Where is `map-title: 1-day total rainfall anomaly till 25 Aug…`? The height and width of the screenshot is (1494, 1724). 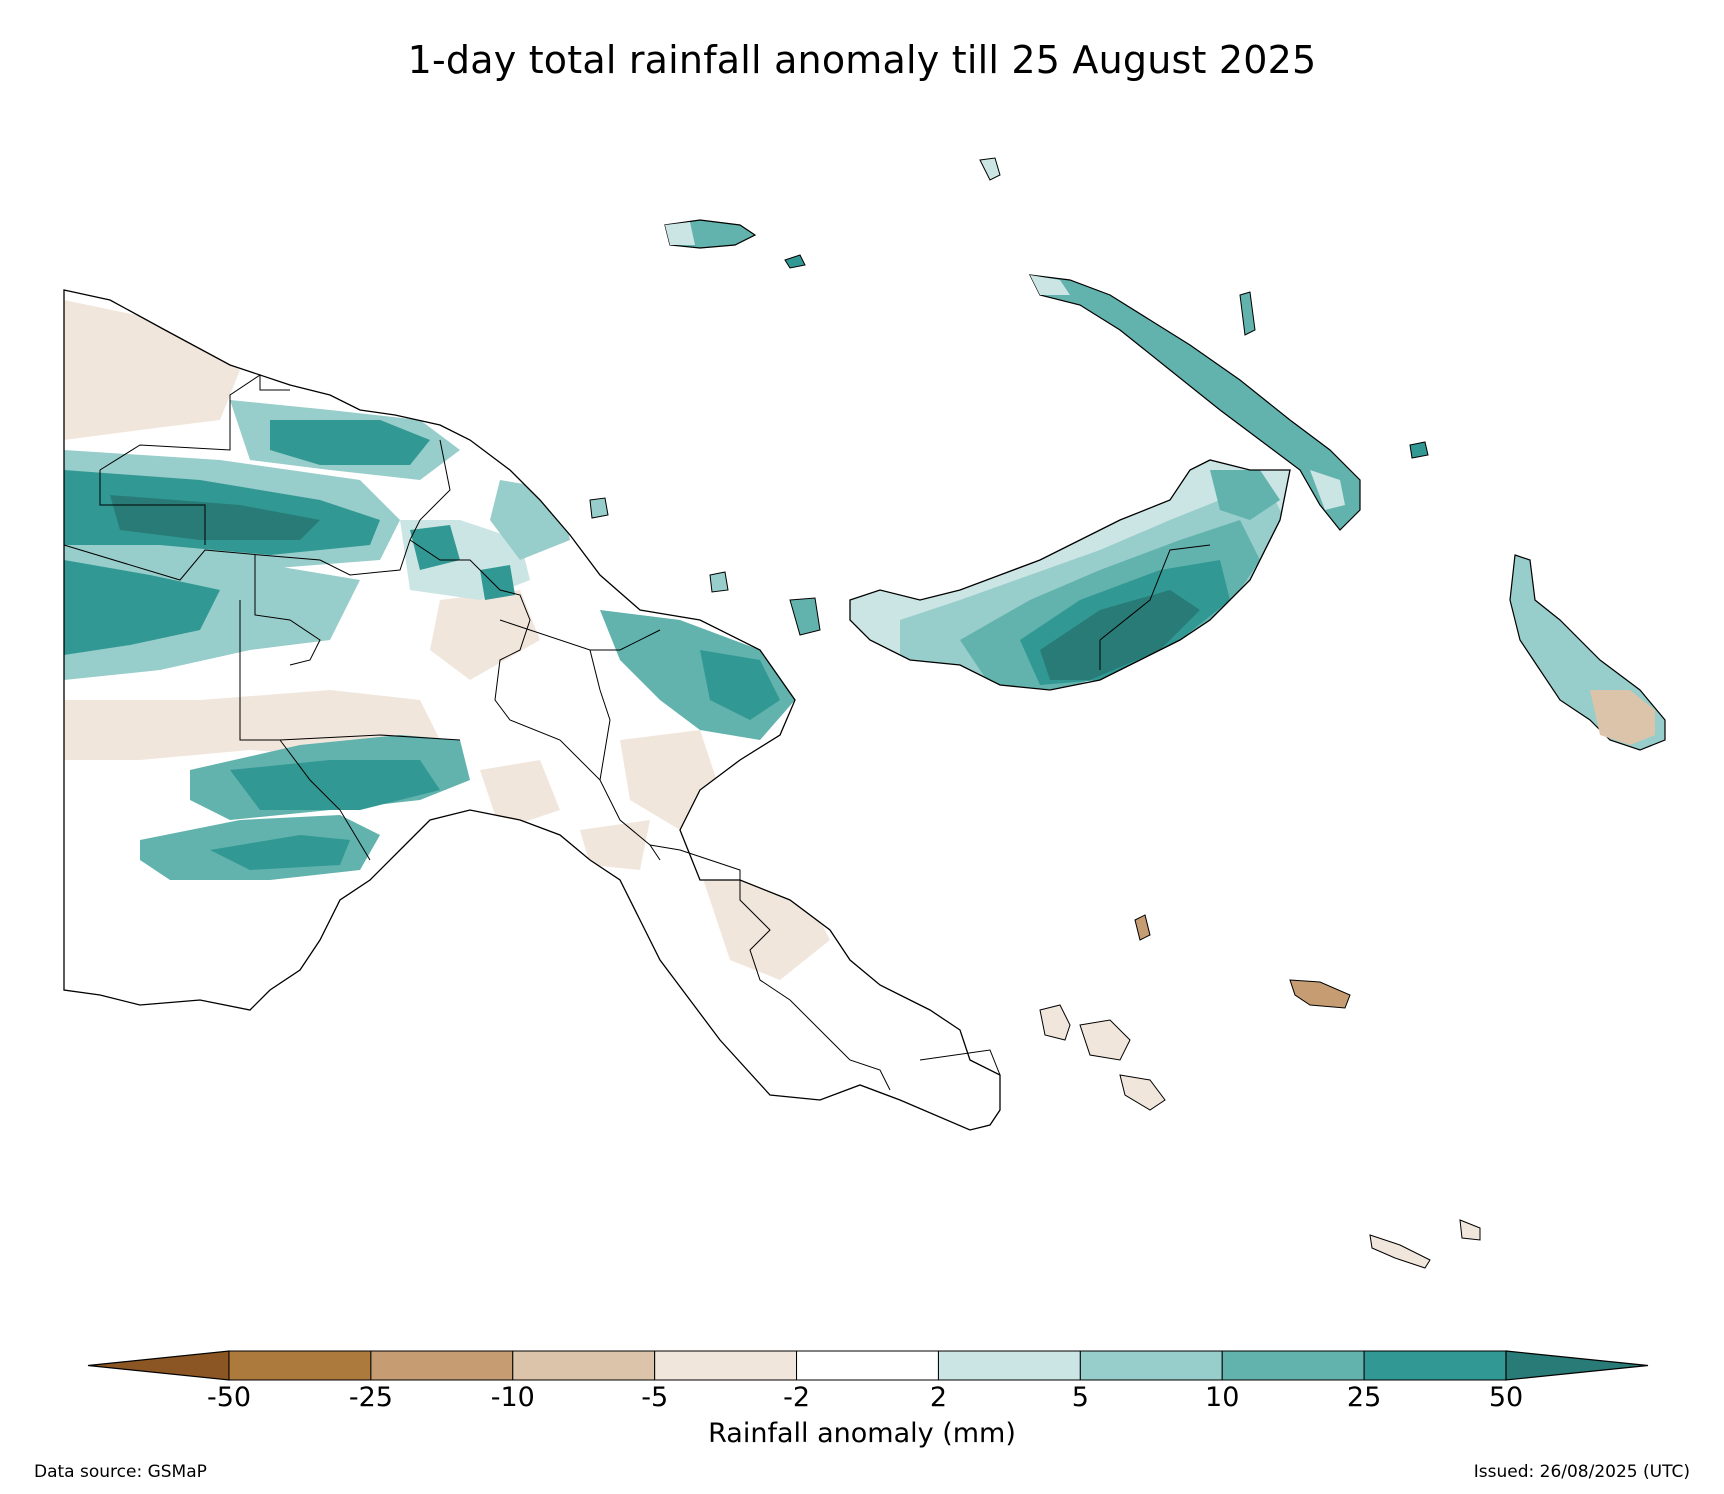 map-title: 1-day total rainfall anomaly till 25 Aug… is located at coordinates (862, 60).